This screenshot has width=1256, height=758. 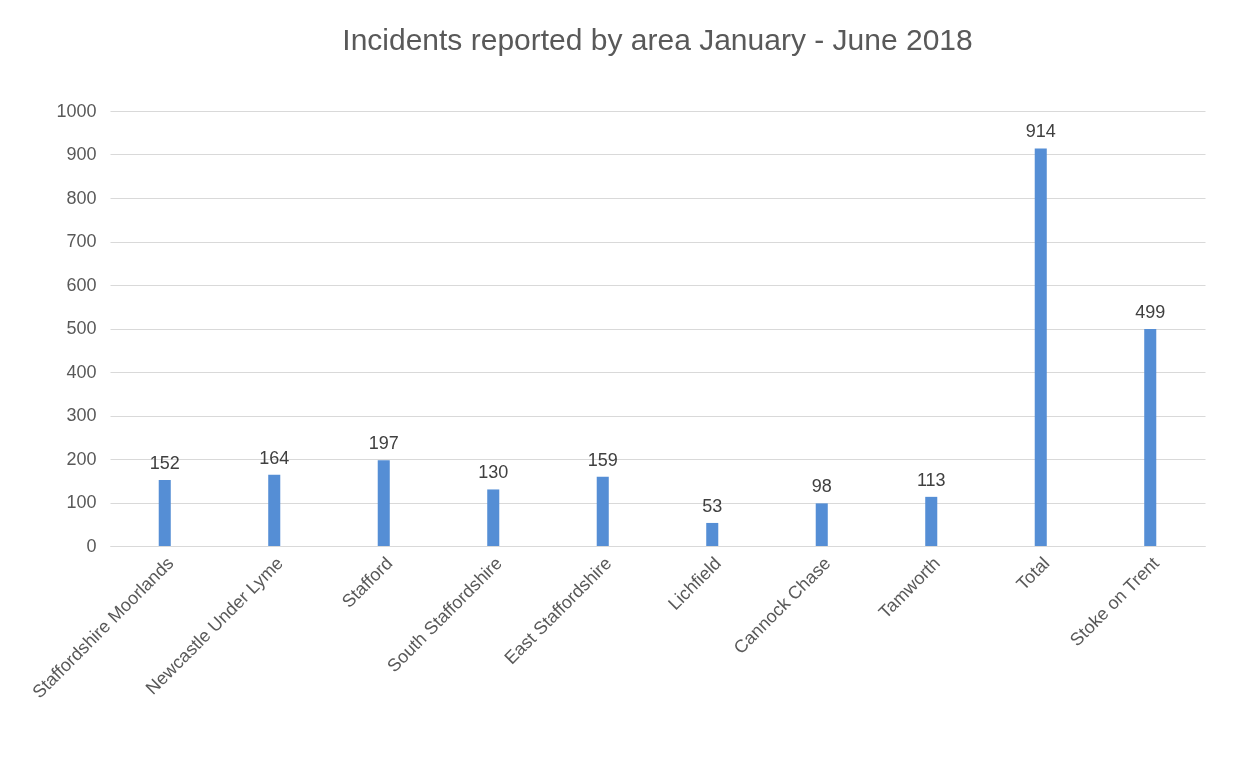 I want to click on data-label: 499, so click(x=1150, y=311).